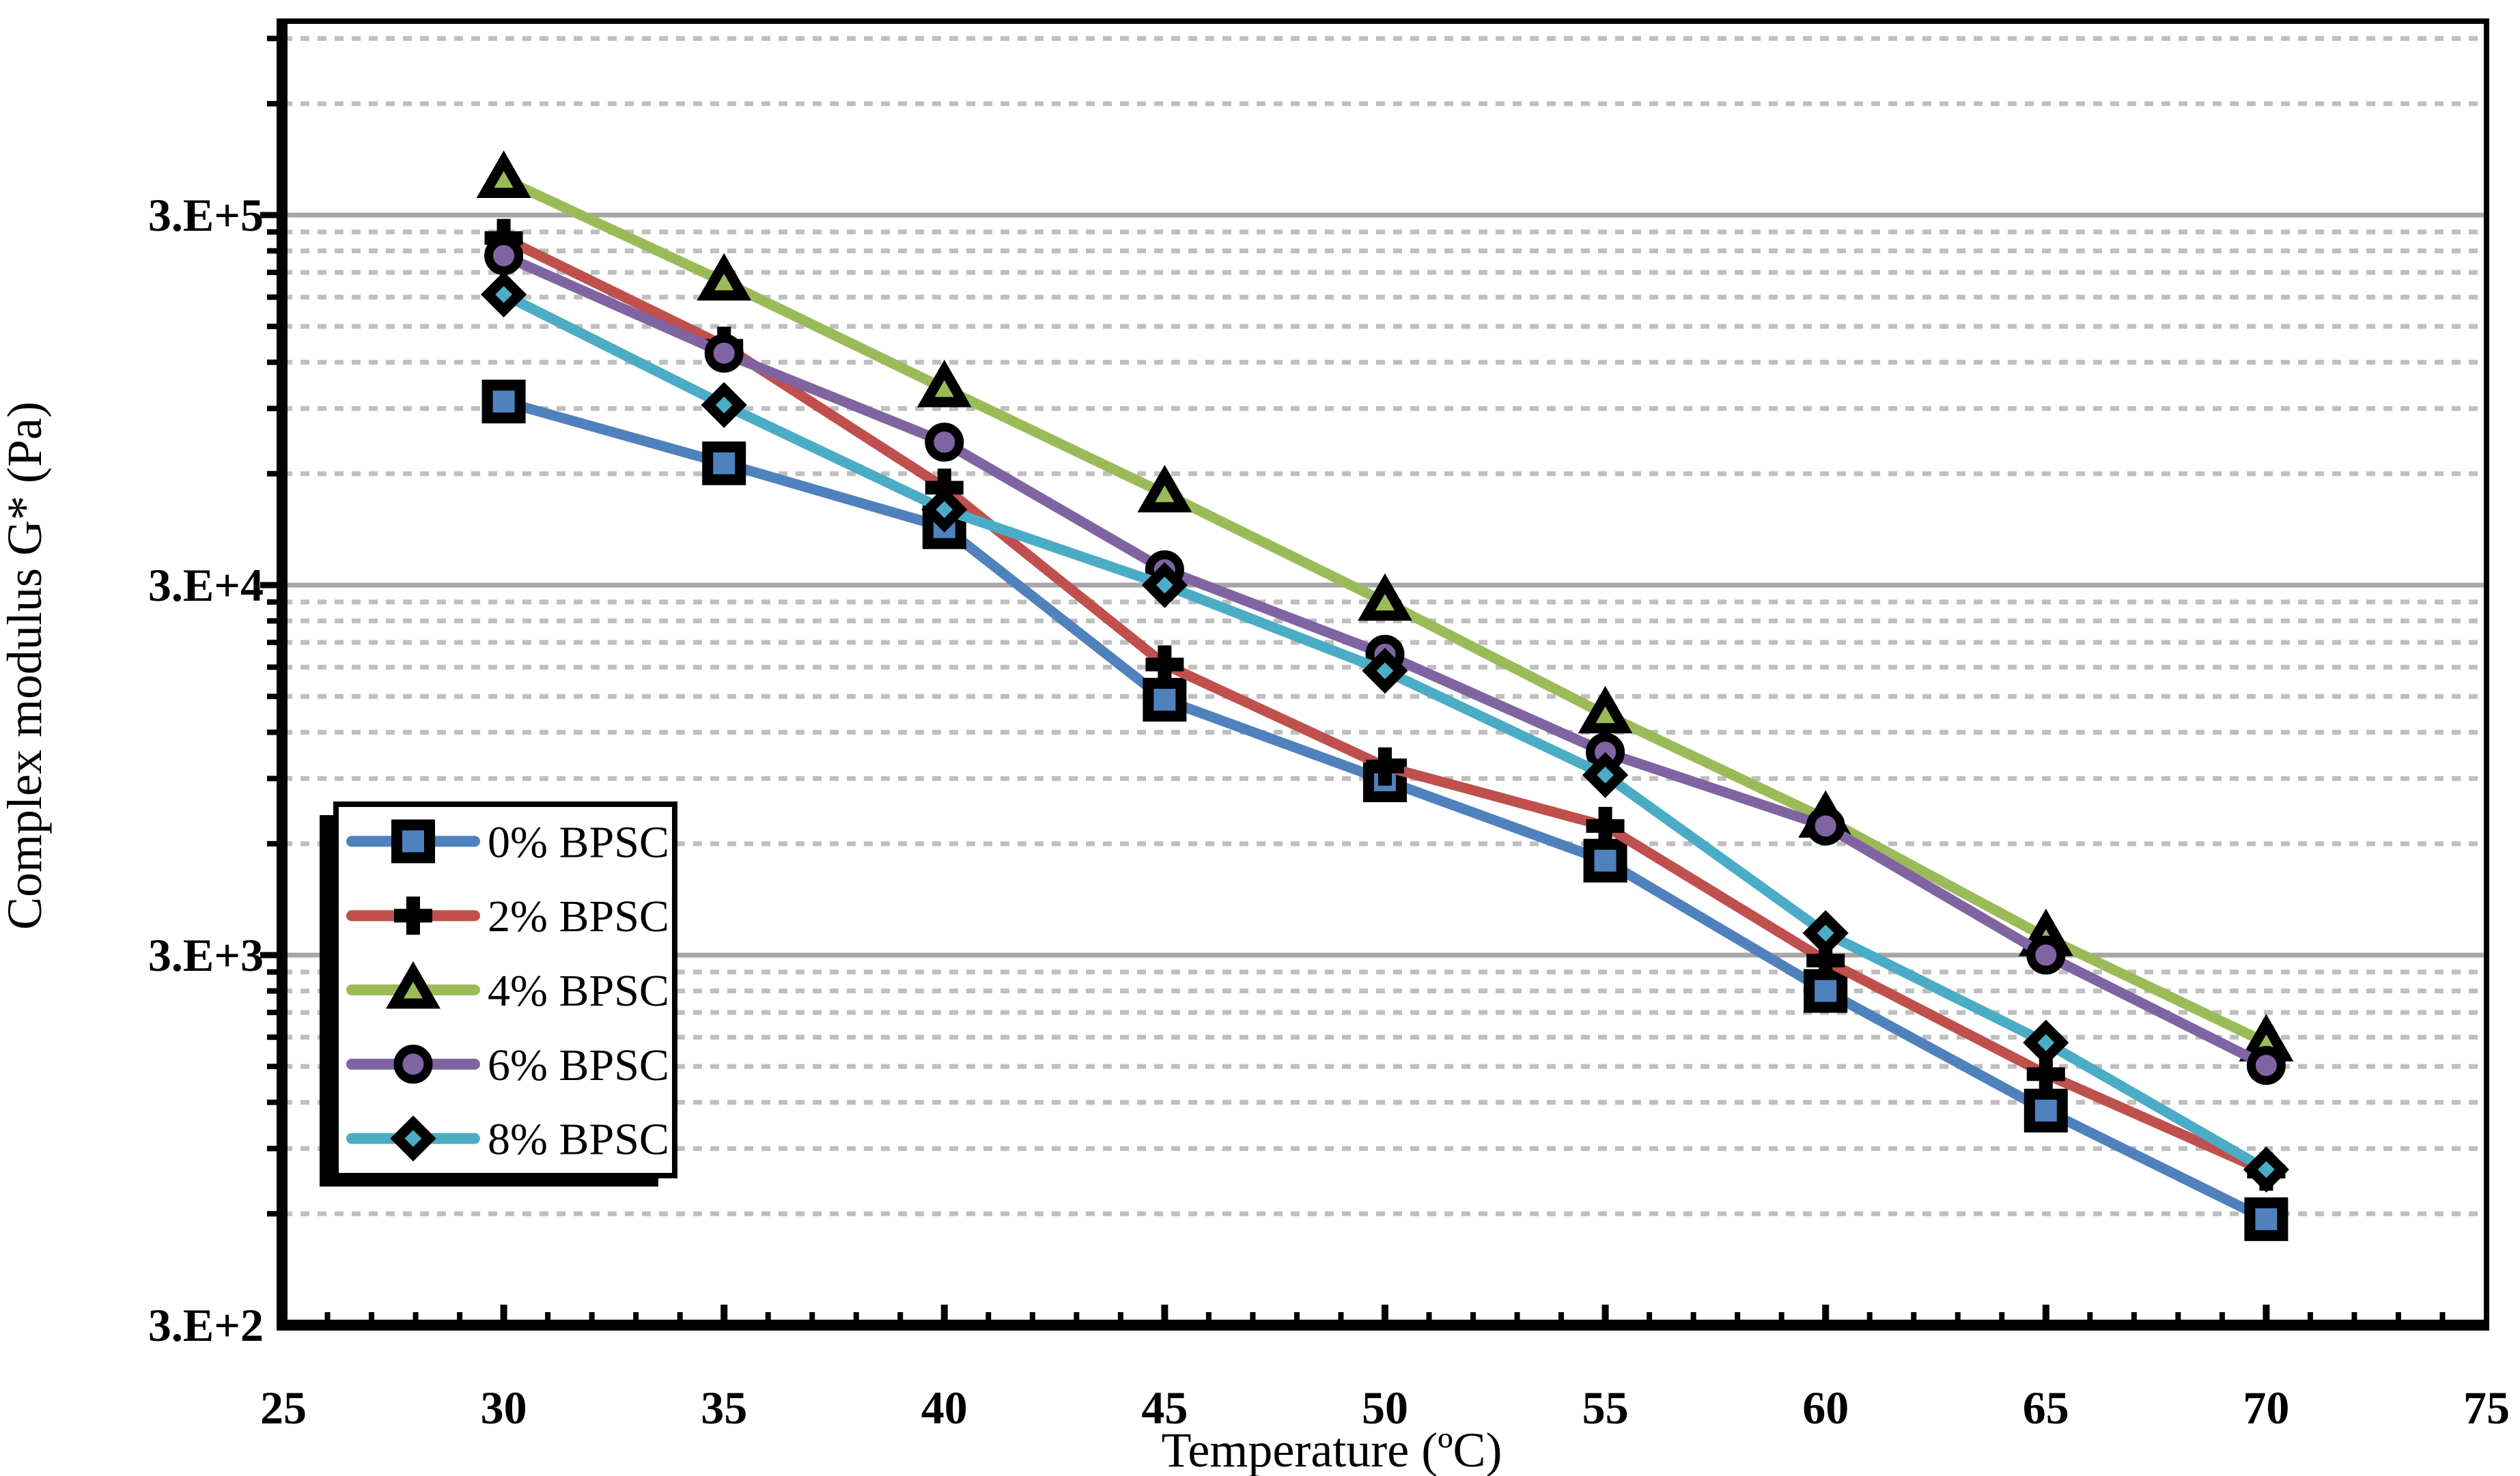  What do you see at coordinates (578, 1140) in the screenshot?
I see `legend-label: 8% BPSC` at bounding box center [578, 1140].